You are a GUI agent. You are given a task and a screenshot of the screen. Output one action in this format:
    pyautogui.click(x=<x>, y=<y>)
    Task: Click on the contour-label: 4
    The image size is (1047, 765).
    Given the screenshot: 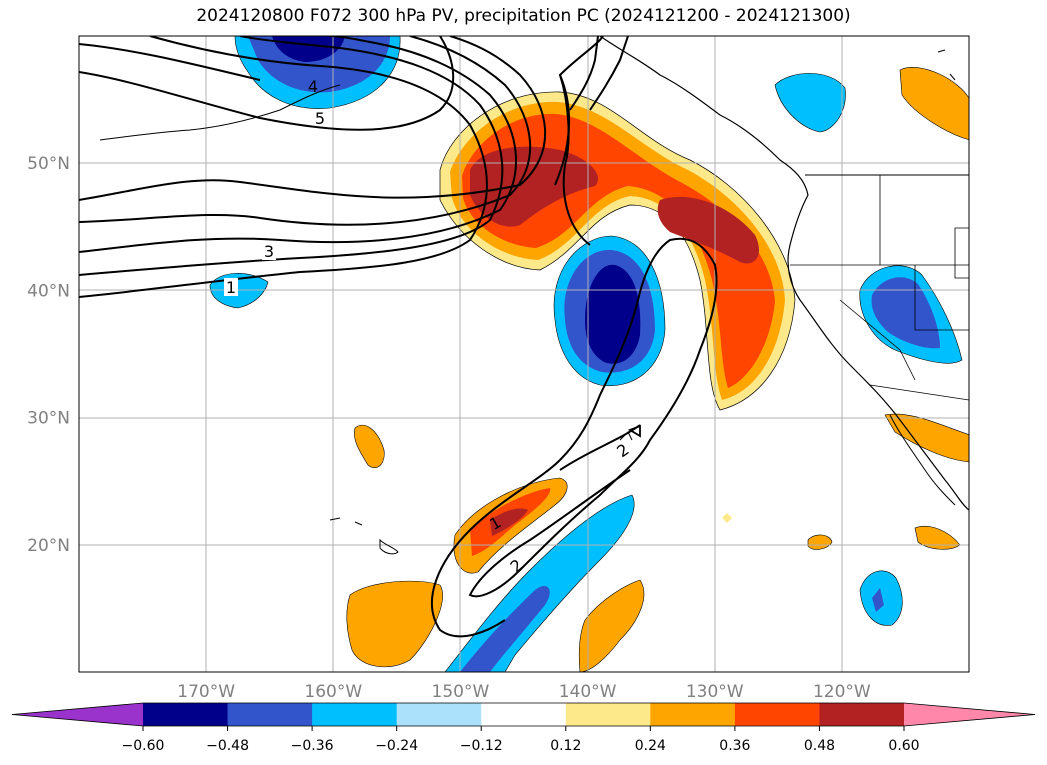 What is the action you would take?
    pyautogui.click(x=313, y=86)
    